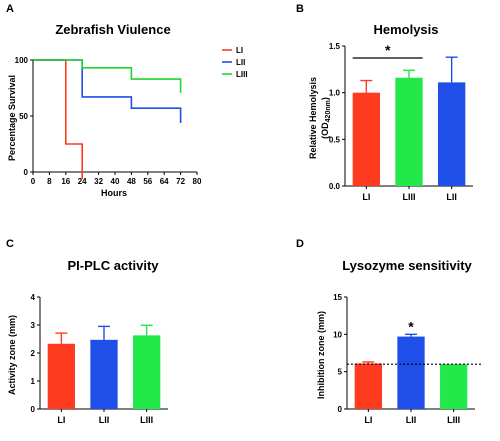 This screenshot has width=500, height=441. Describe the element at coordinates (335, 139) in the screenshot. I see `panel-b-y-tick-label: 0.5` at that location.